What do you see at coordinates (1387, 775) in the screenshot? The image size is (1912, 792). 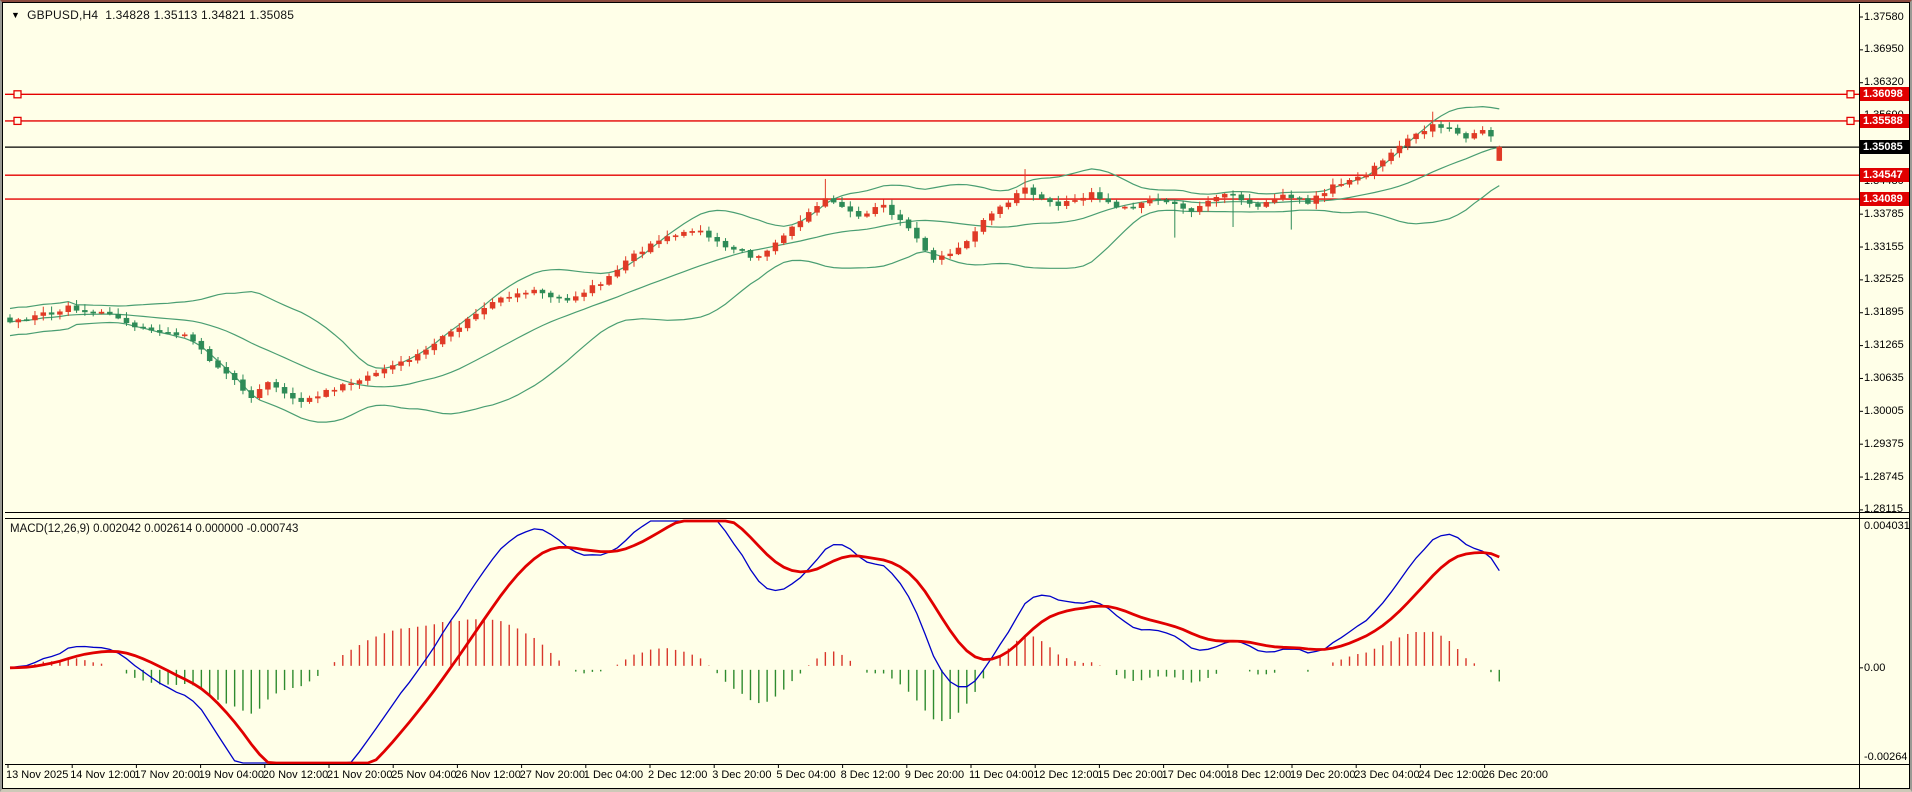 I see `time-axis-label: 23 Dec 04:00` at bounding box center [1387, 775].